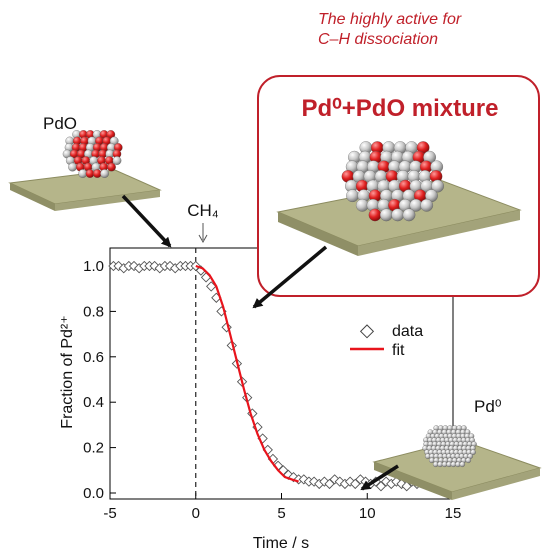 The height and width of the screenshot is (558, 545). What do you see at coordinates (367, 331) in the screenshot?
I see `legend-data-marker` at bounding box center [367, 331].